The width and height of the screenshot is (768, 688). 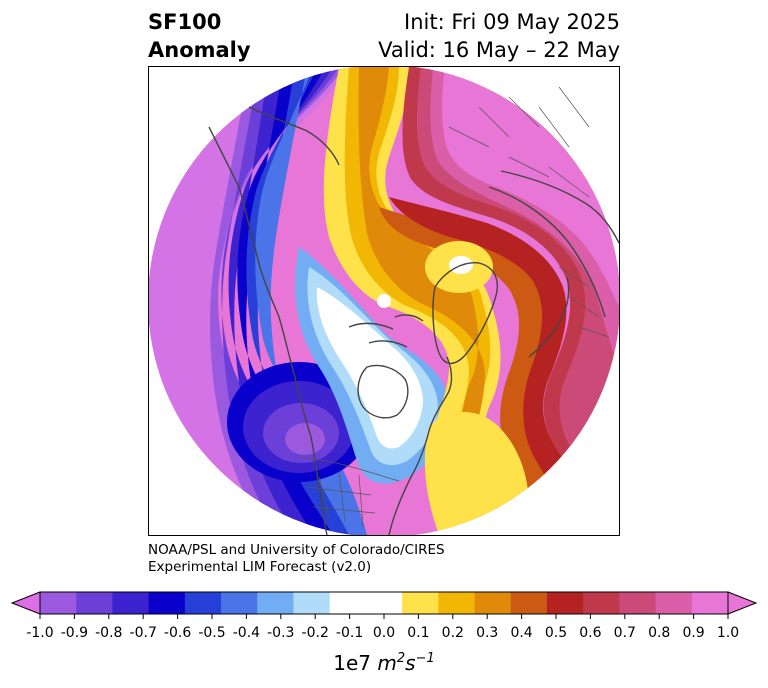 I want to click on colorbar-tick-label: 0.0, so click(x=384, y=633).